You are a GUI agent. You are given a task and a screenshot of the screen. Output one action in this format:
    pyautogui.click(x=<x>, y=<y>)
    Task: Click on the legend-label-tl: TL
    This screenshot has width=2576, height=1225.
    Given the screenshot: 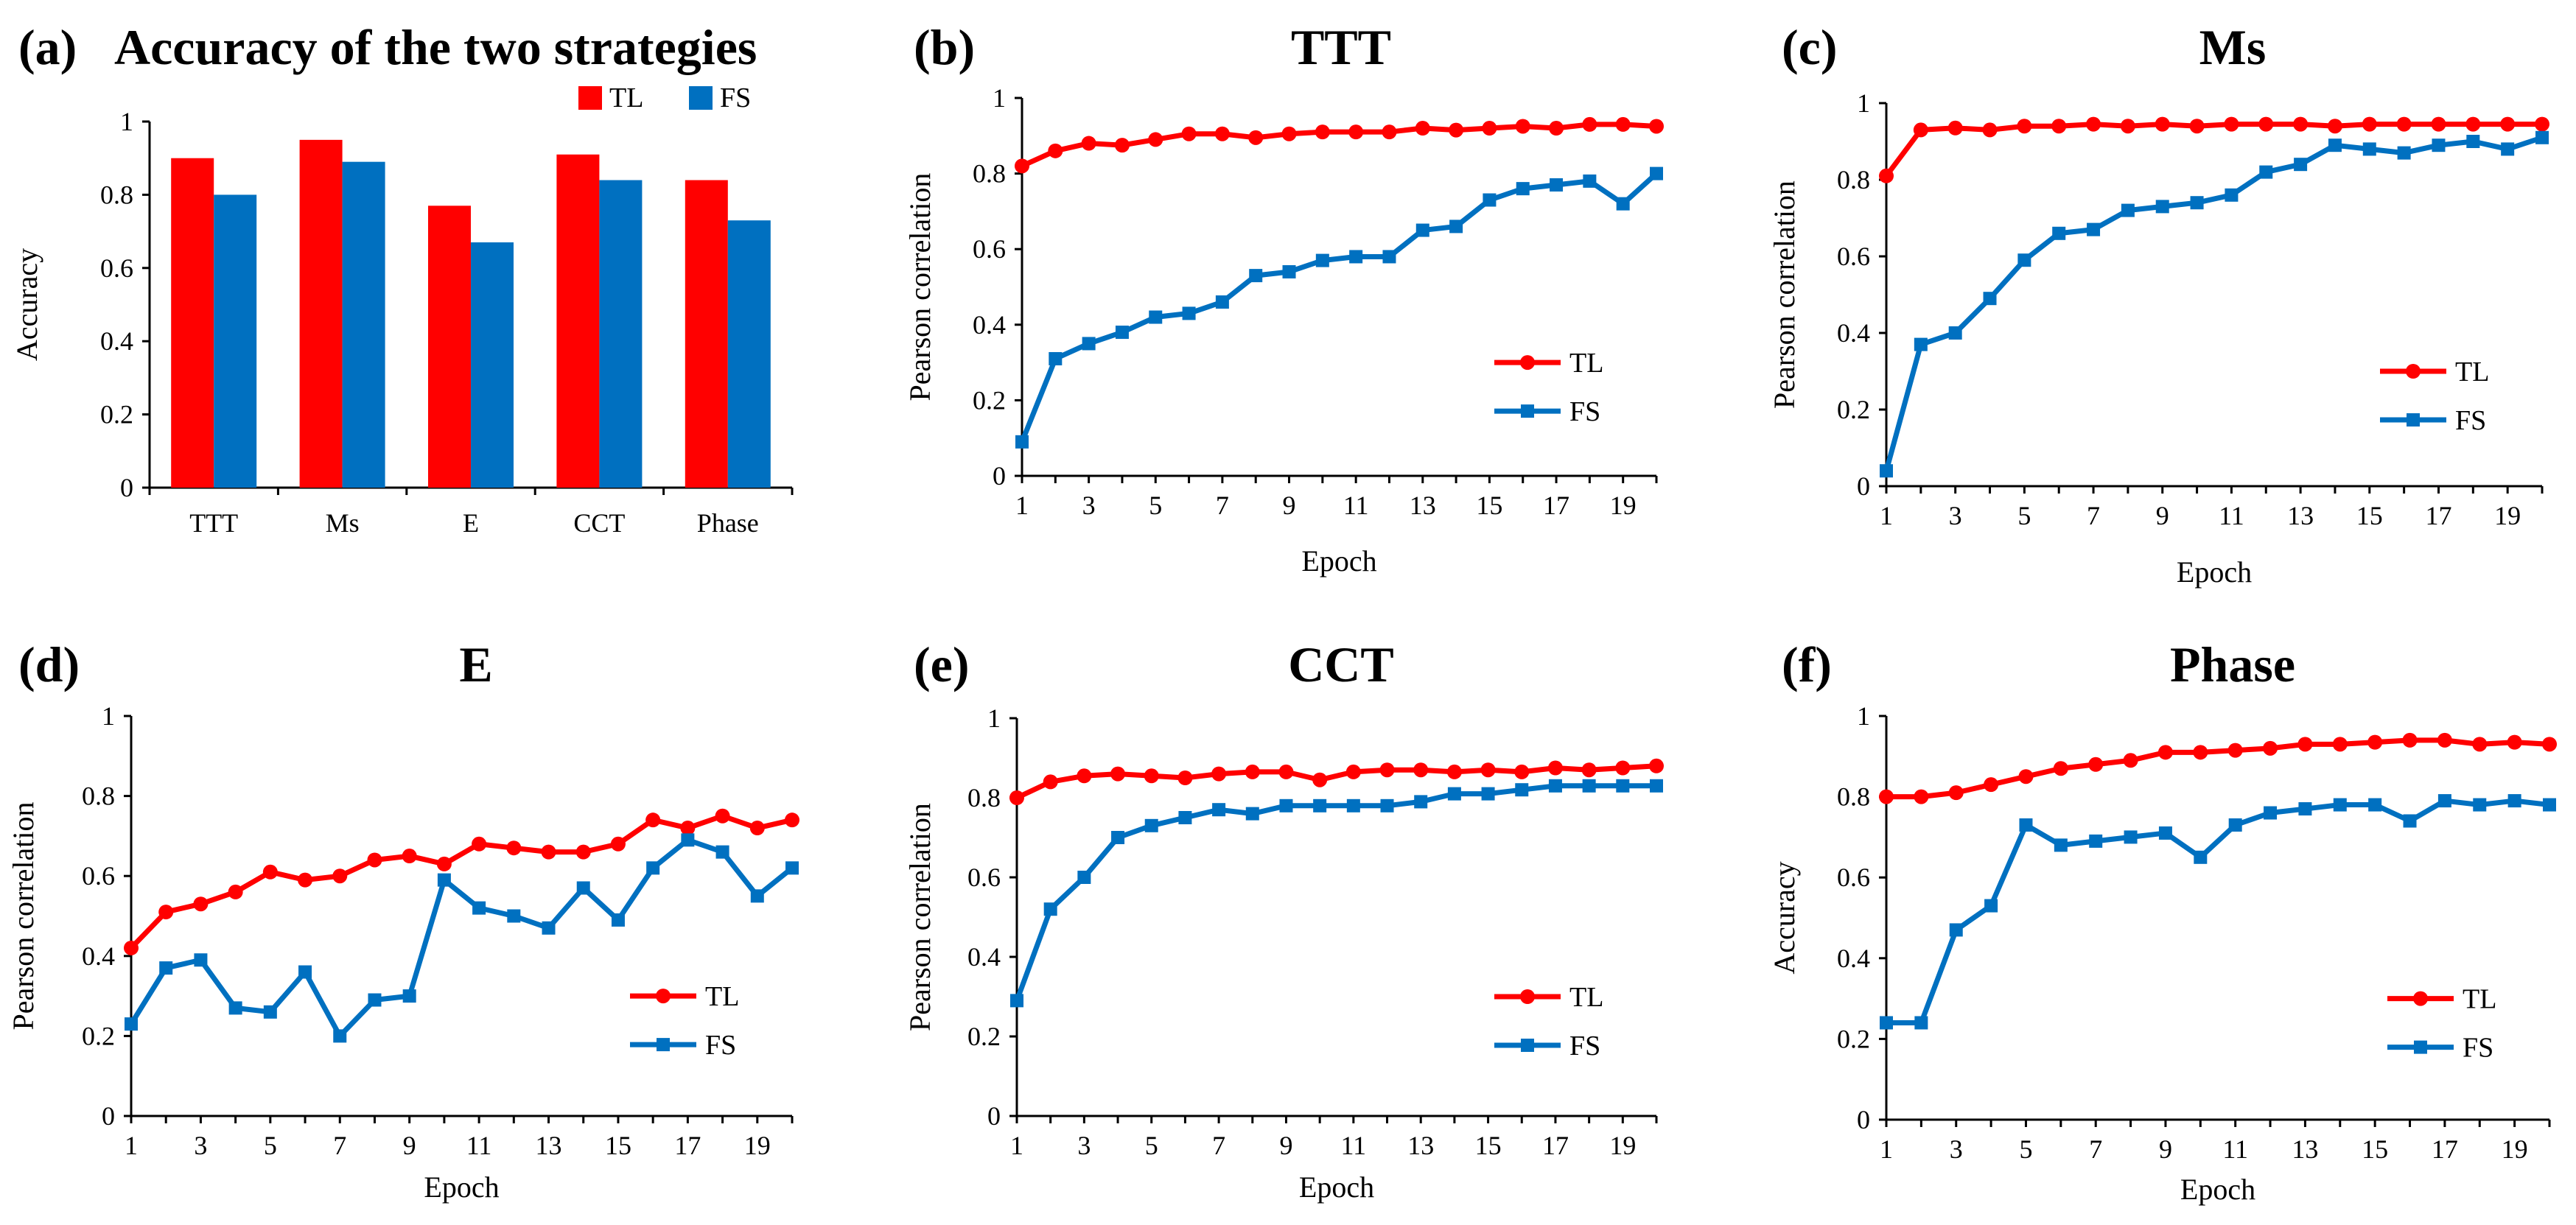 What is the action you would take?
    pyautogui.click(x=1586, y=997)
    